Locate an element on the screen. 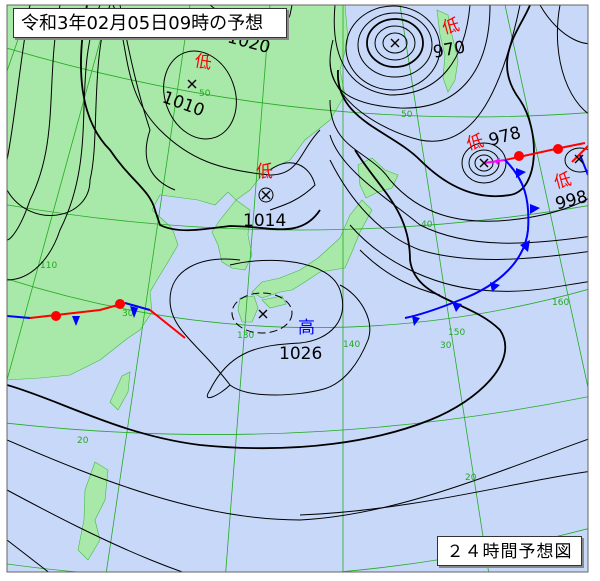  land-philippines is located at coordinates (93, 511).